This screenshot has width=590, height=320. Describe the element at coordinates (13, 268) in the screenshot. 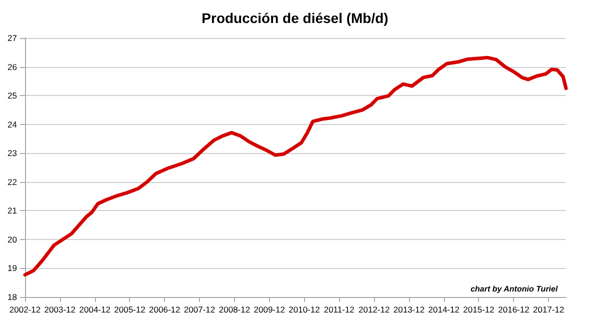

I see `y-tick-label: 19` at that location.